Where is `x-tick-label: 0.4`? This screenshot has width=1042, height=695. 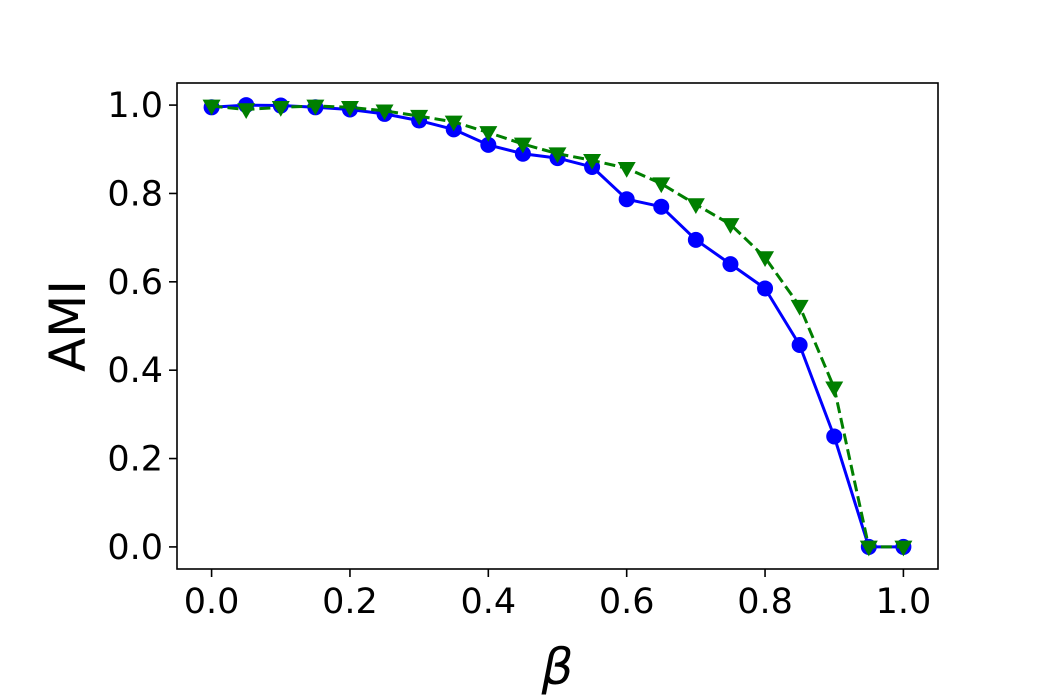 x-tick-label: 0.4 is located at coordinates (488, 602).